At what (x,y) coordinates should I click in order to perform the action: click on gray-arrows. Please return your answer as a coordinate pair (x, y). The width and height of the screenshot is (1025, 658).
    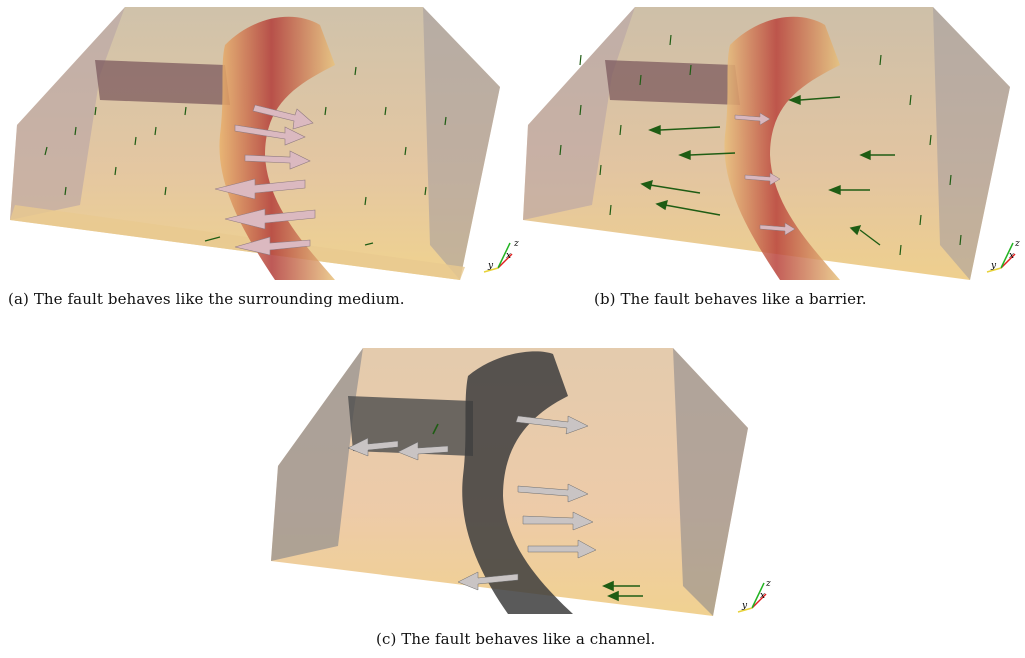
    Looking at the image, I should click on (472, 503).